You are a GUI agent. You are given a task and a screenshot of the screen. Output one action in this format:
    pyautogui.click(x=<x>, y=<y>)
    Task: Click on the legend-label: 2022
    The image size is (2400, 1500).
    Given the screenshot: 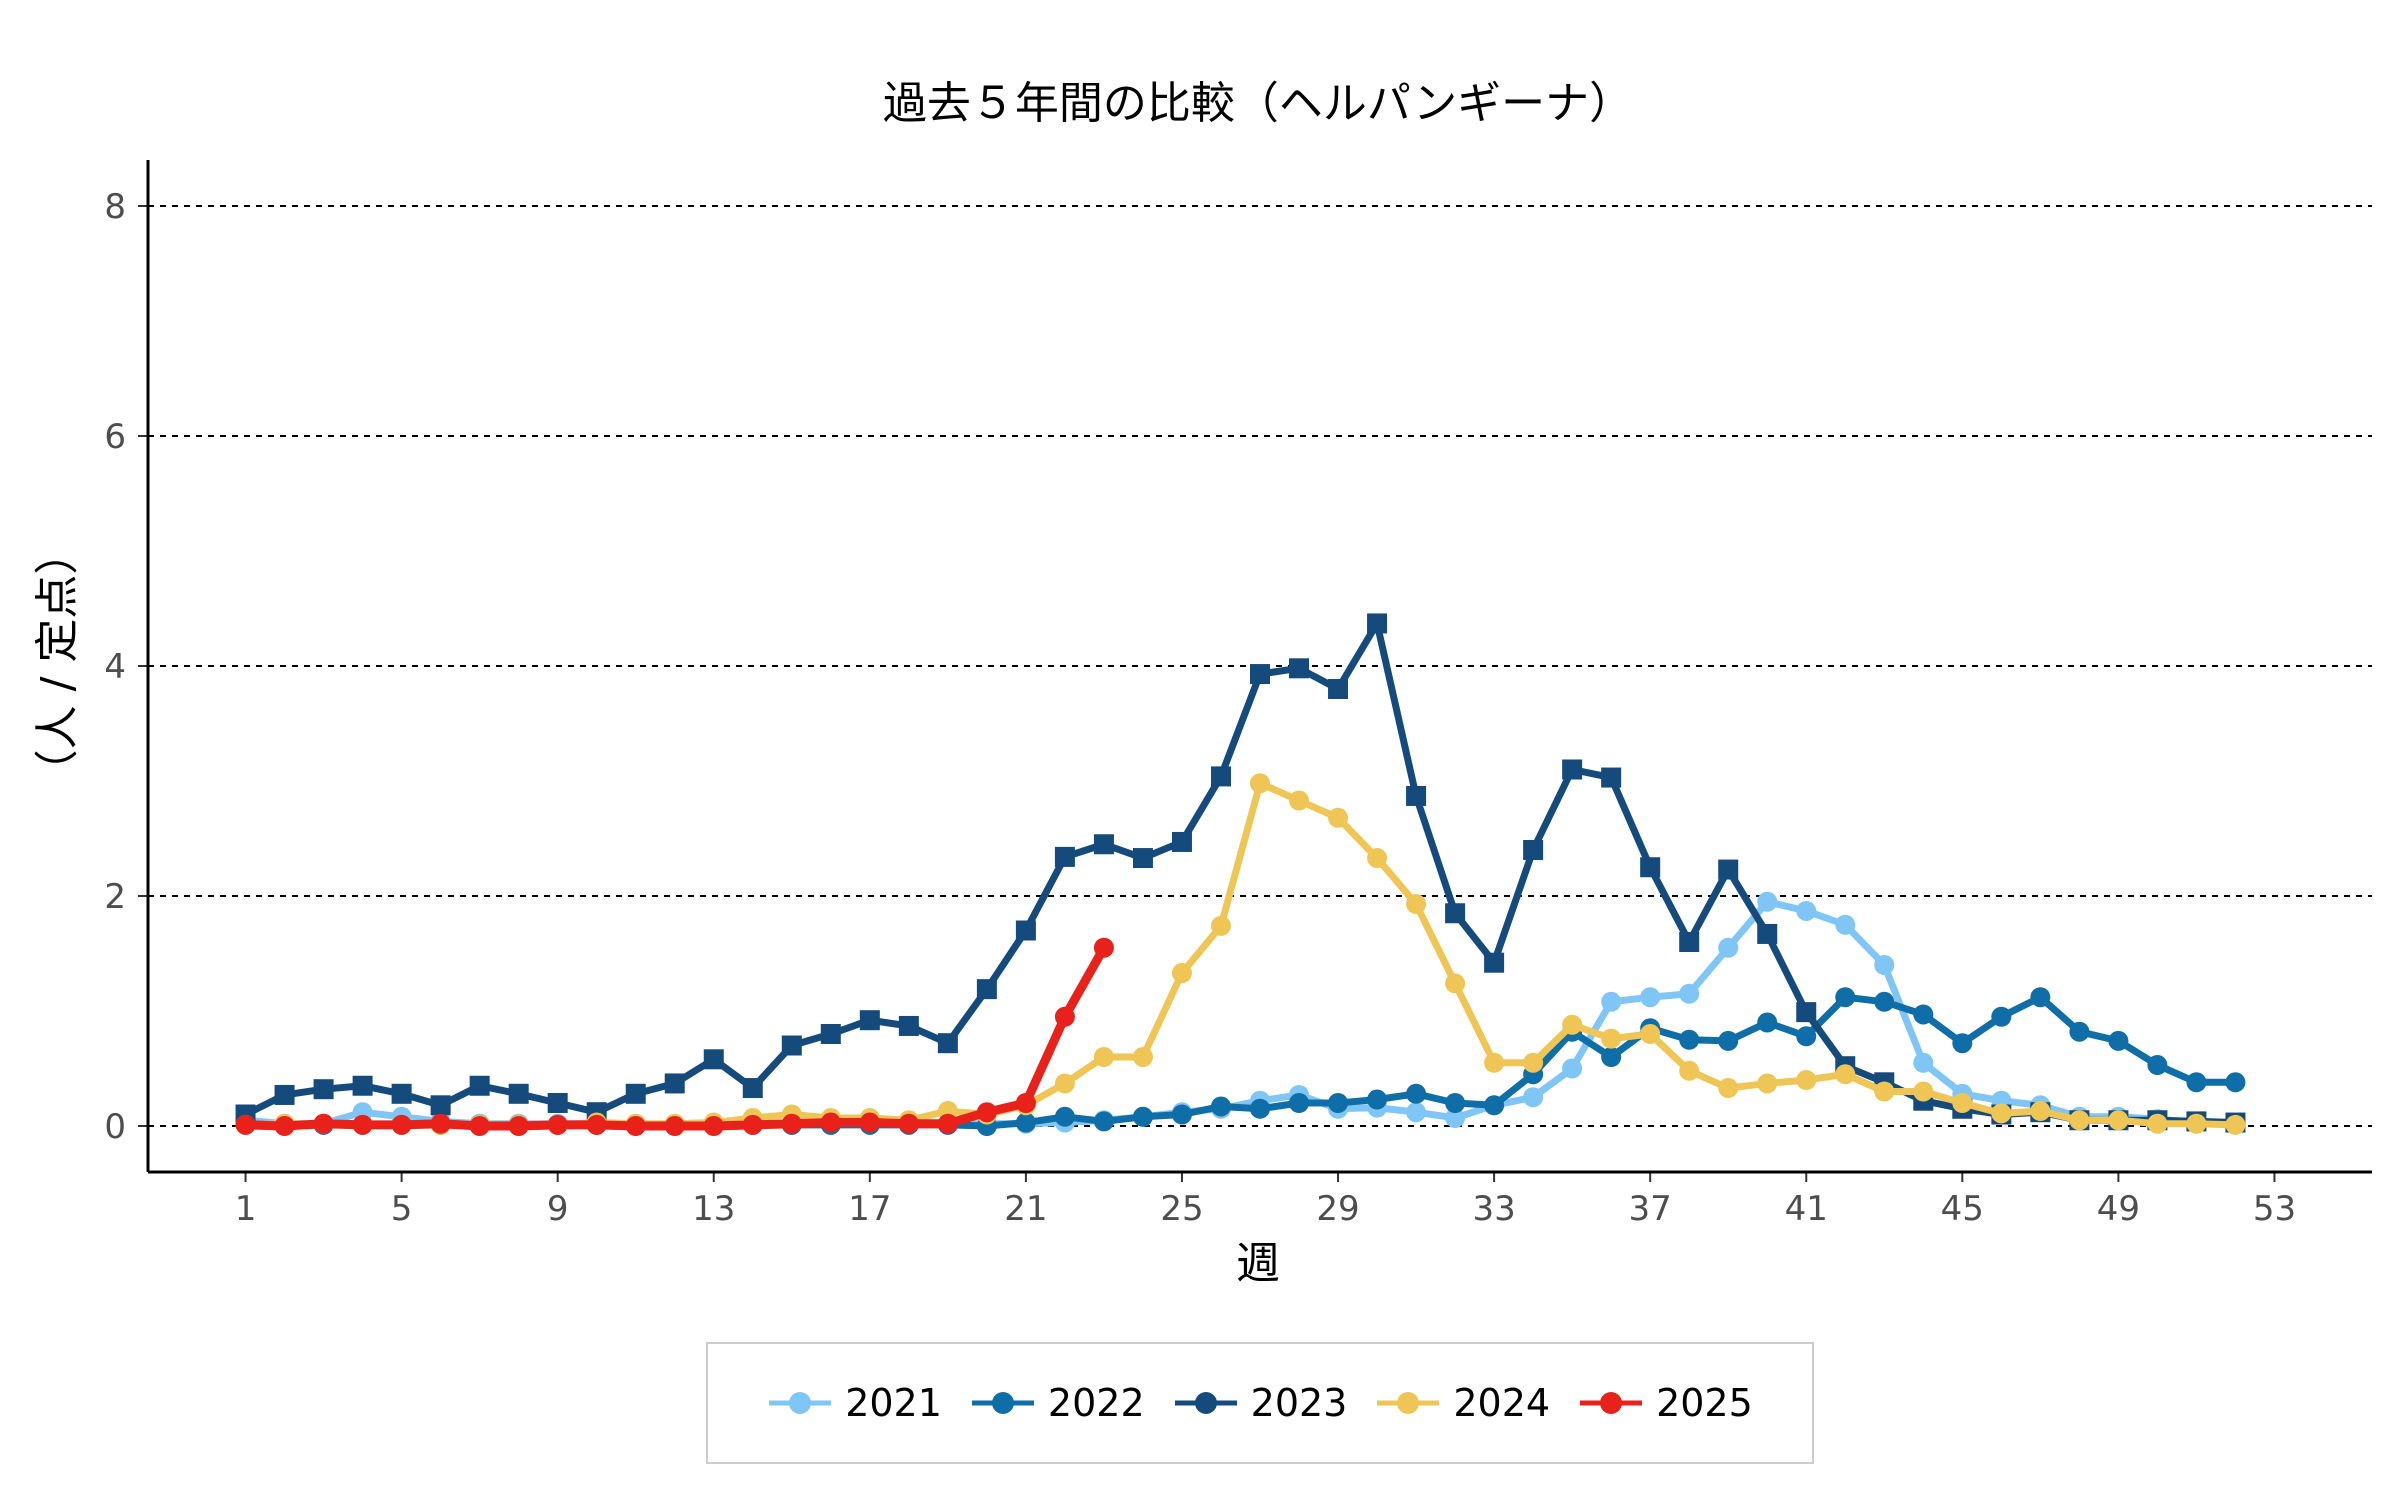 What is the action you would take?
    pyautogui.click(x=1096, y=1403)
    